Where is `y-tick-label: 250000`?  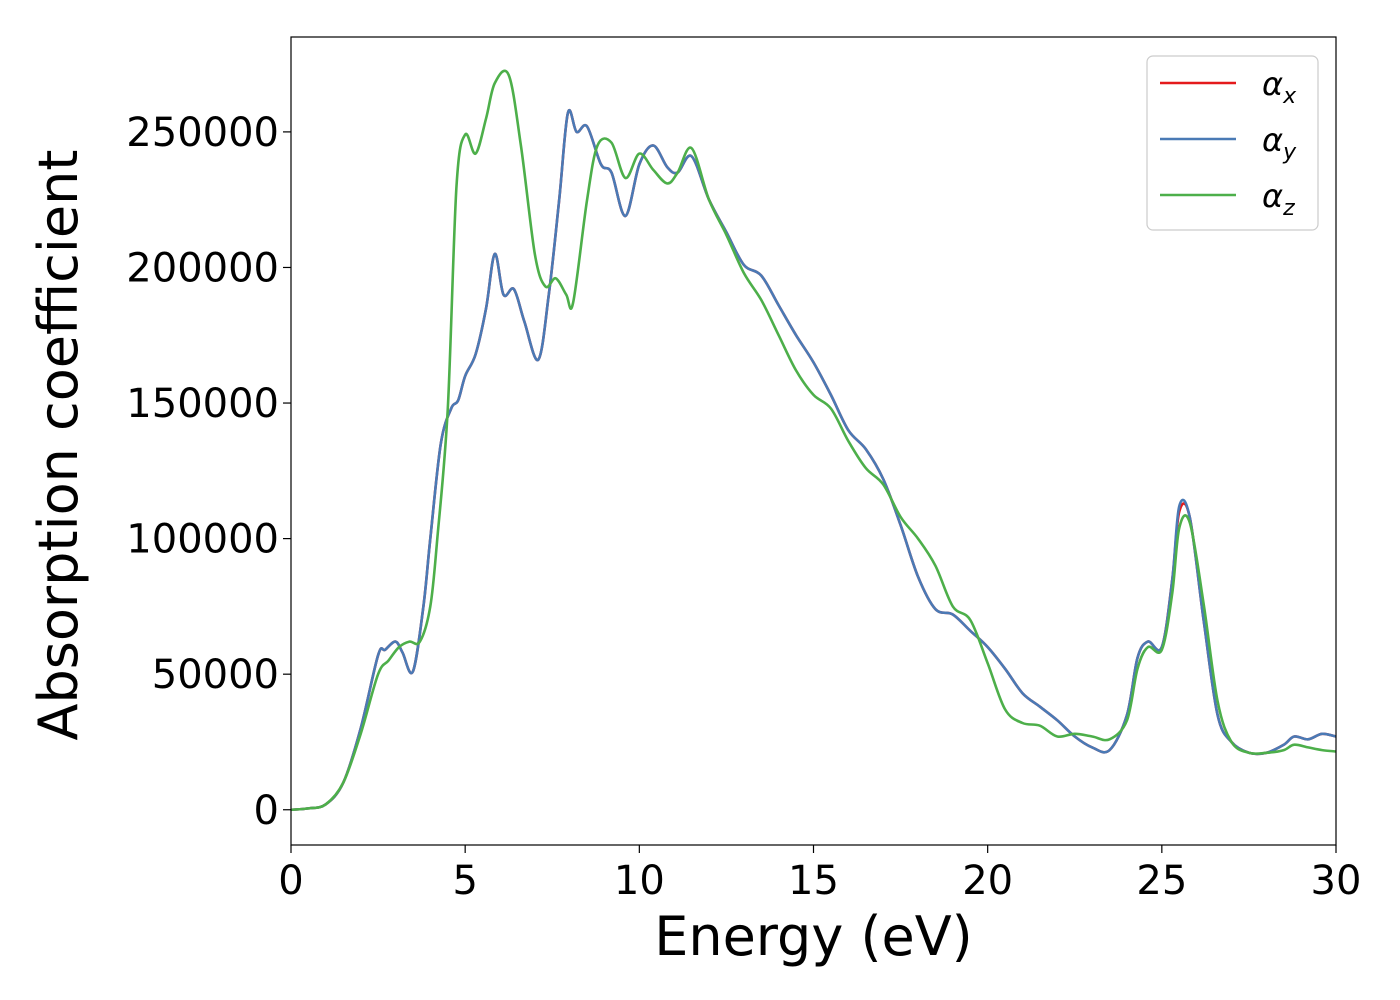
y-tick-label: 250000 is located at coordinates (202, 133).